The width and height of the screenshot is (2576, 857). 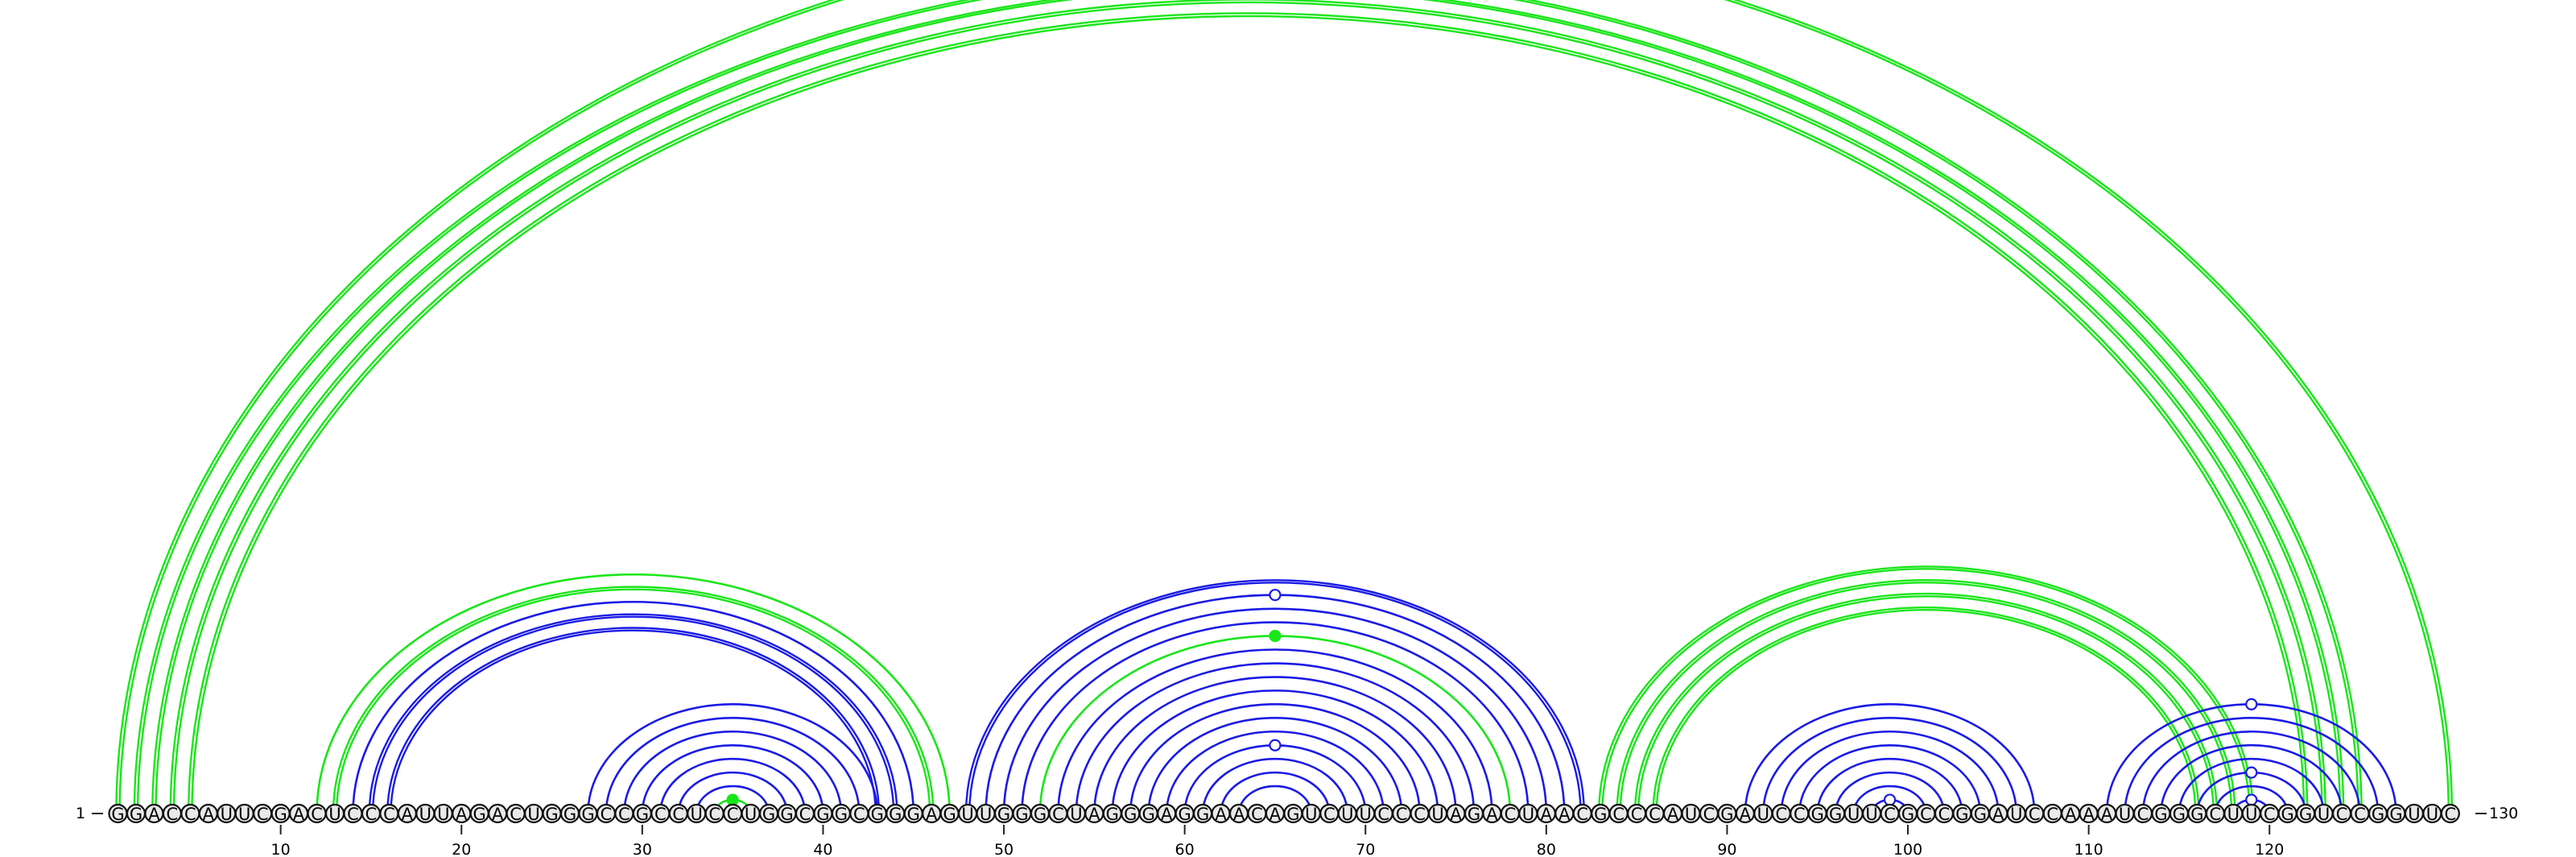 I want to click on tick-label: 80, so click(x=1546, y=849).